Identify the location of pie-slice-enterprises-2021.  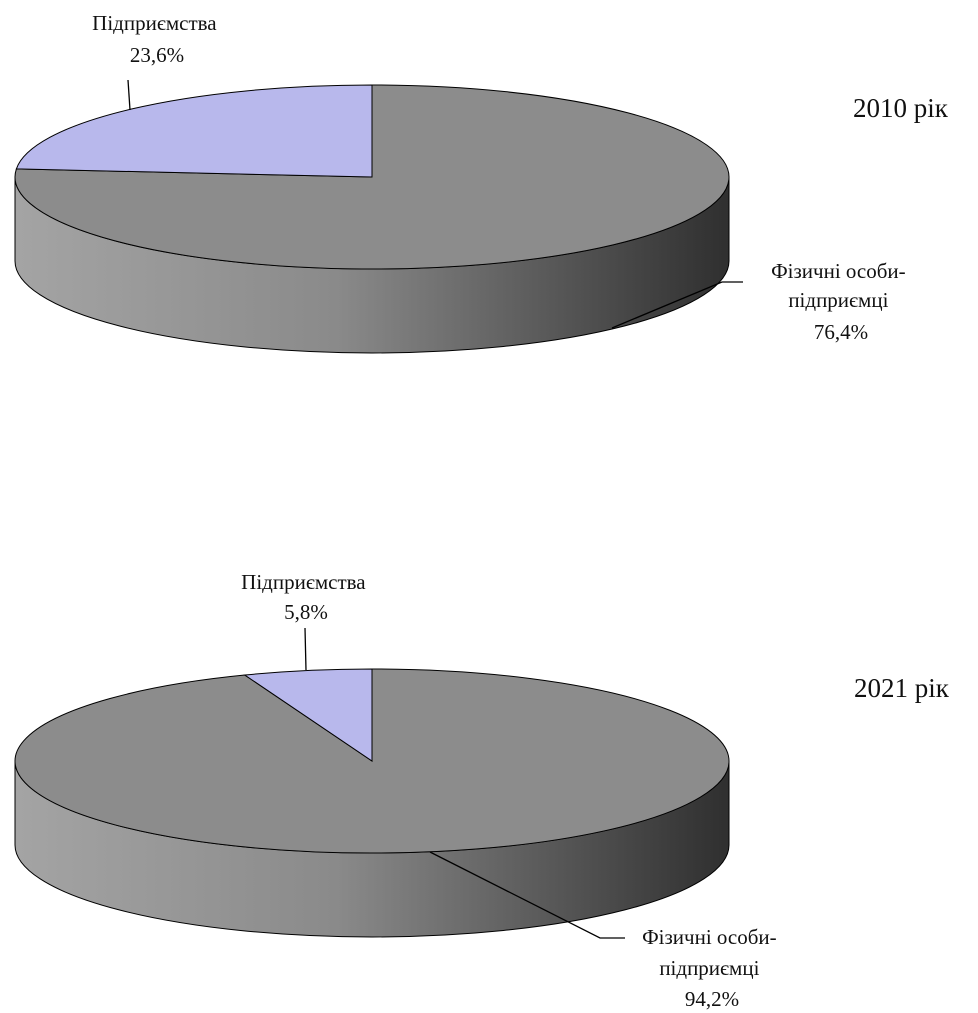
(308, 715).